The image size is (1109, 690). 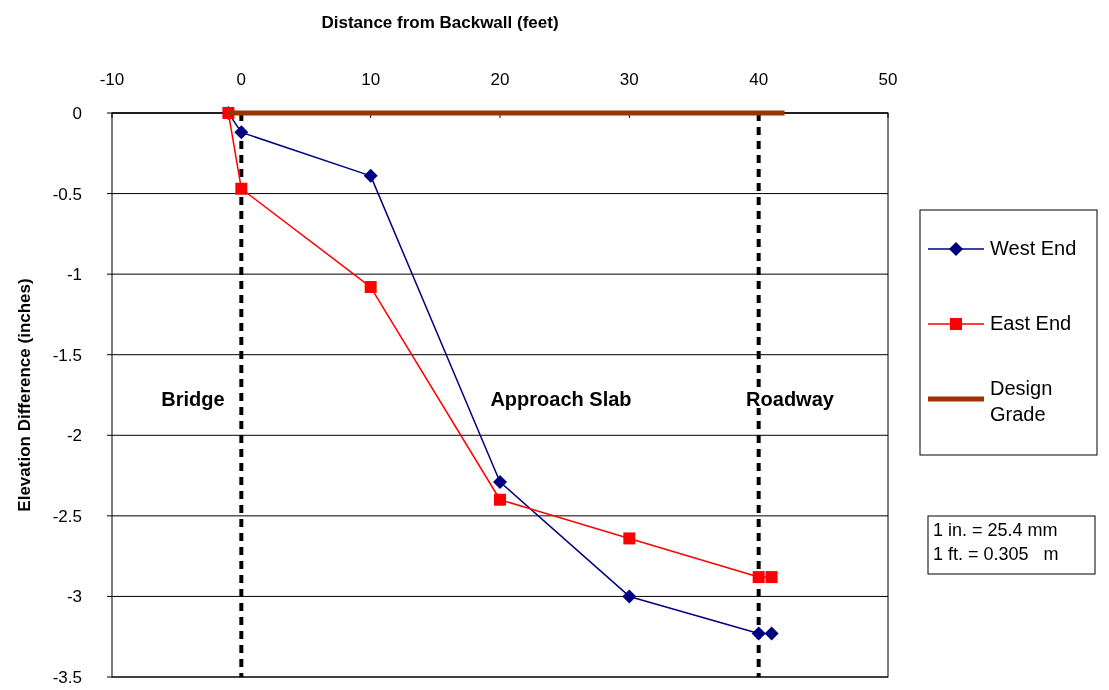 What do you see at coordinates (1031, 323) in the screenshot?
I see `legend-label: East End` at bounding box center [1031, 323].